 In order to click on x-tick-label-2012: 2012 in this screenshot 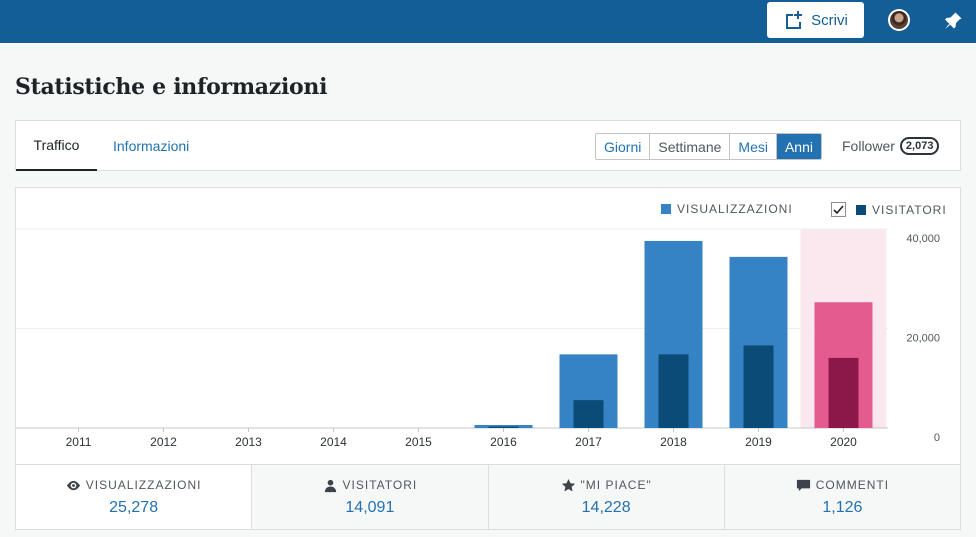, I will do `click(163, 442)`.